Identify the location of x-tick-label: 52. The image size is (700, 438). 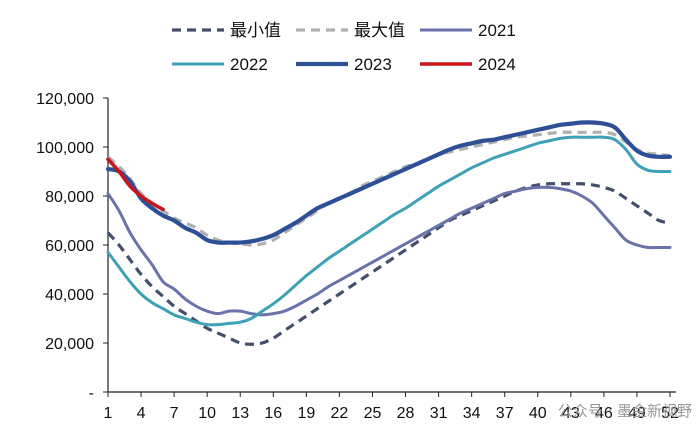
(670, 413).